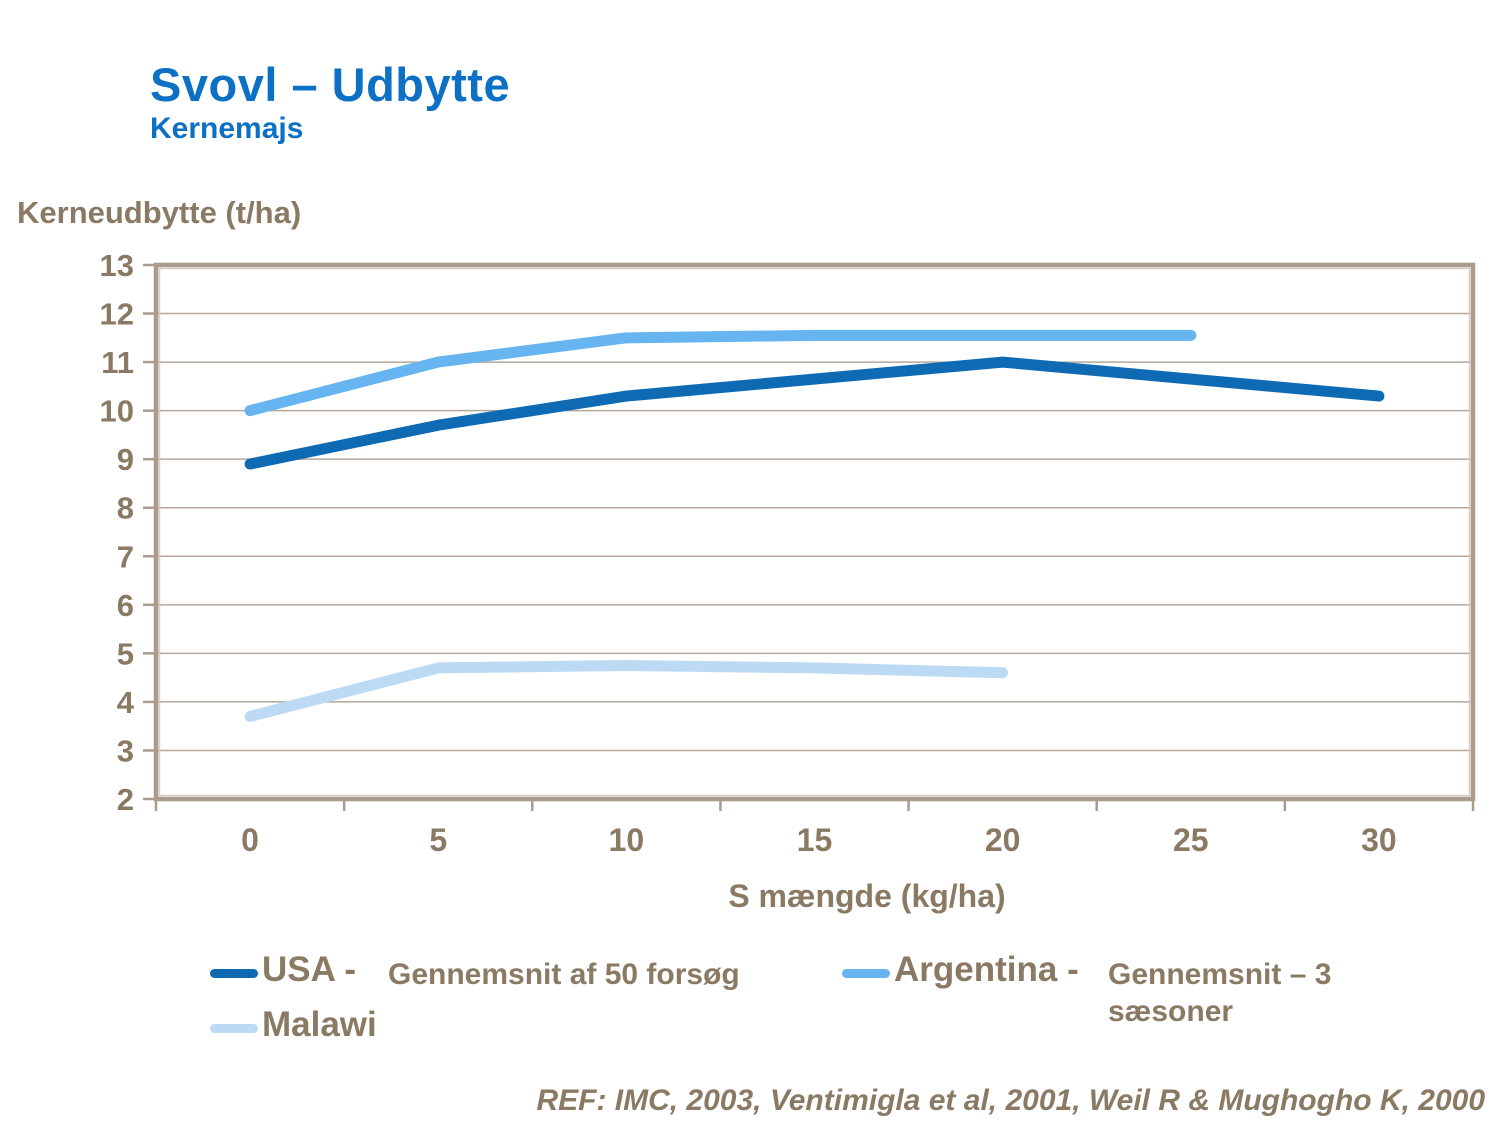 This screenshot has width=1501, height=1125. I want to click on y-tick-label: 13, so click(117, 265).